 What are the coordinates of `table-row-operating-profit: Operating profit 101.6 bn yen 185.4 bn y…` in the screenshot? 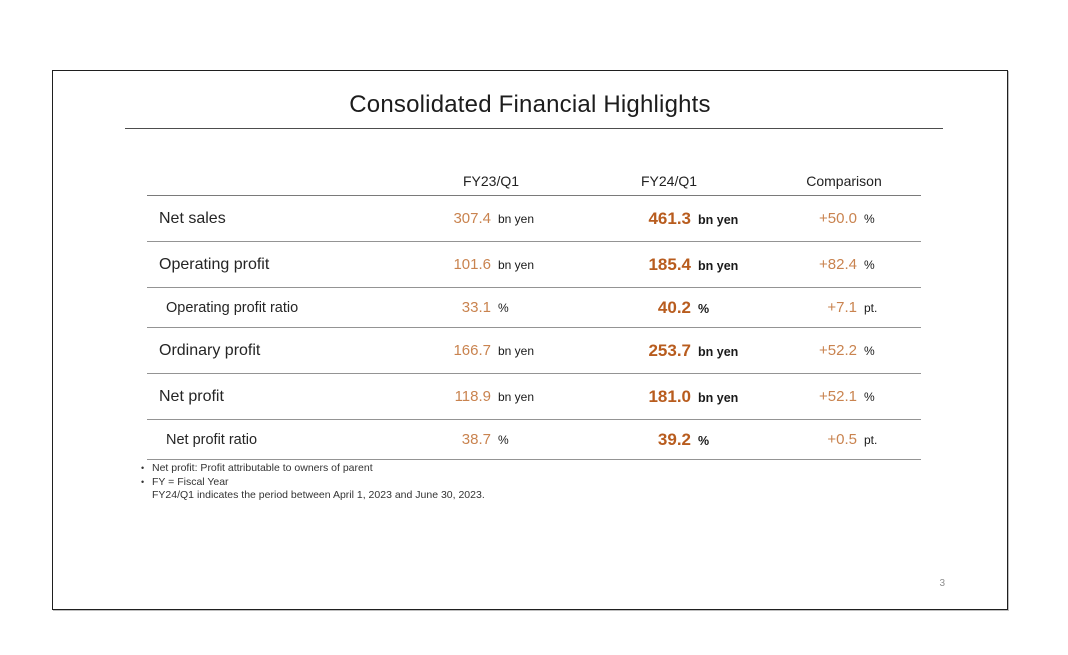 It's located at (534, 265).